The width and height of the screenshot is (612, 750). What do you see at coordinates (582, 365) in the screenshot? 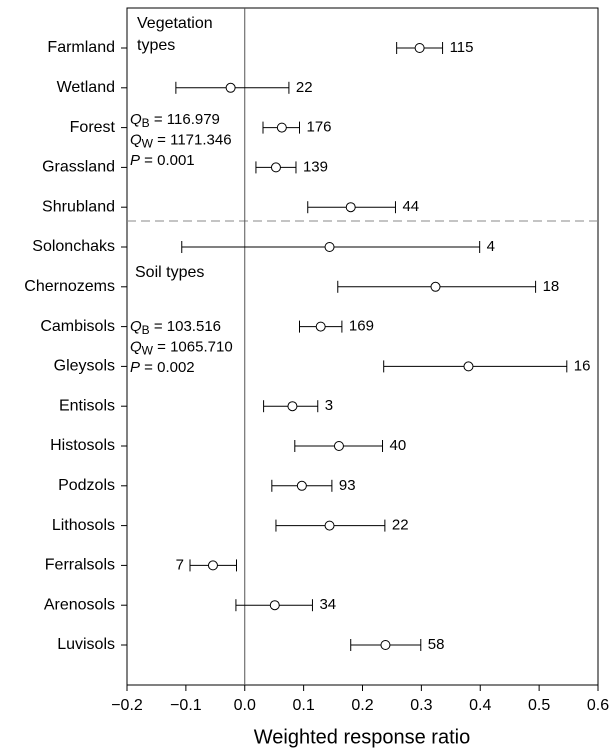
I see `n-label: 16` at bounding box center [582, 365].